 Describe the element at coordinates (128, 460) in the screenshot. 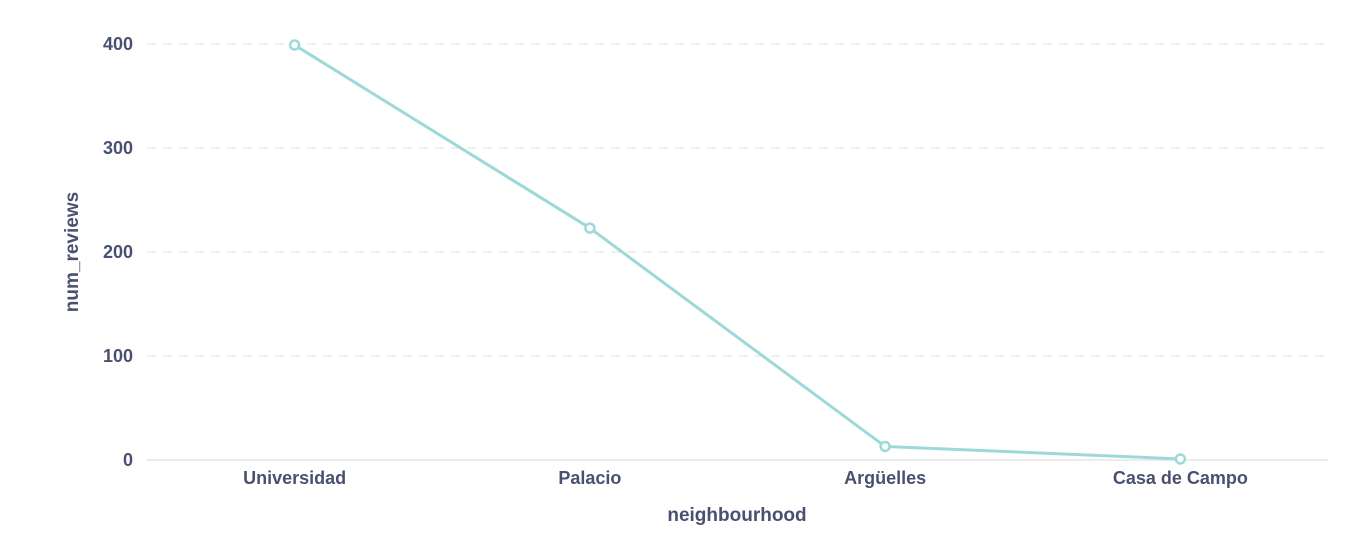

I see `y-tick-label: 0` at that location.